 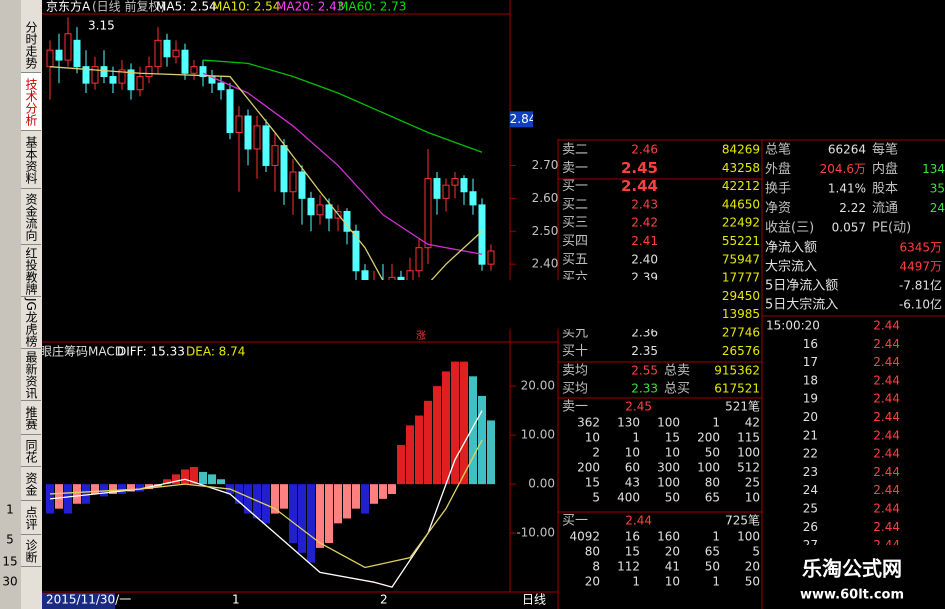 What do you see at coordinates (632, 537) in the screenshot?
I see `queue-cell: 16` at bounding box center [632, 537].